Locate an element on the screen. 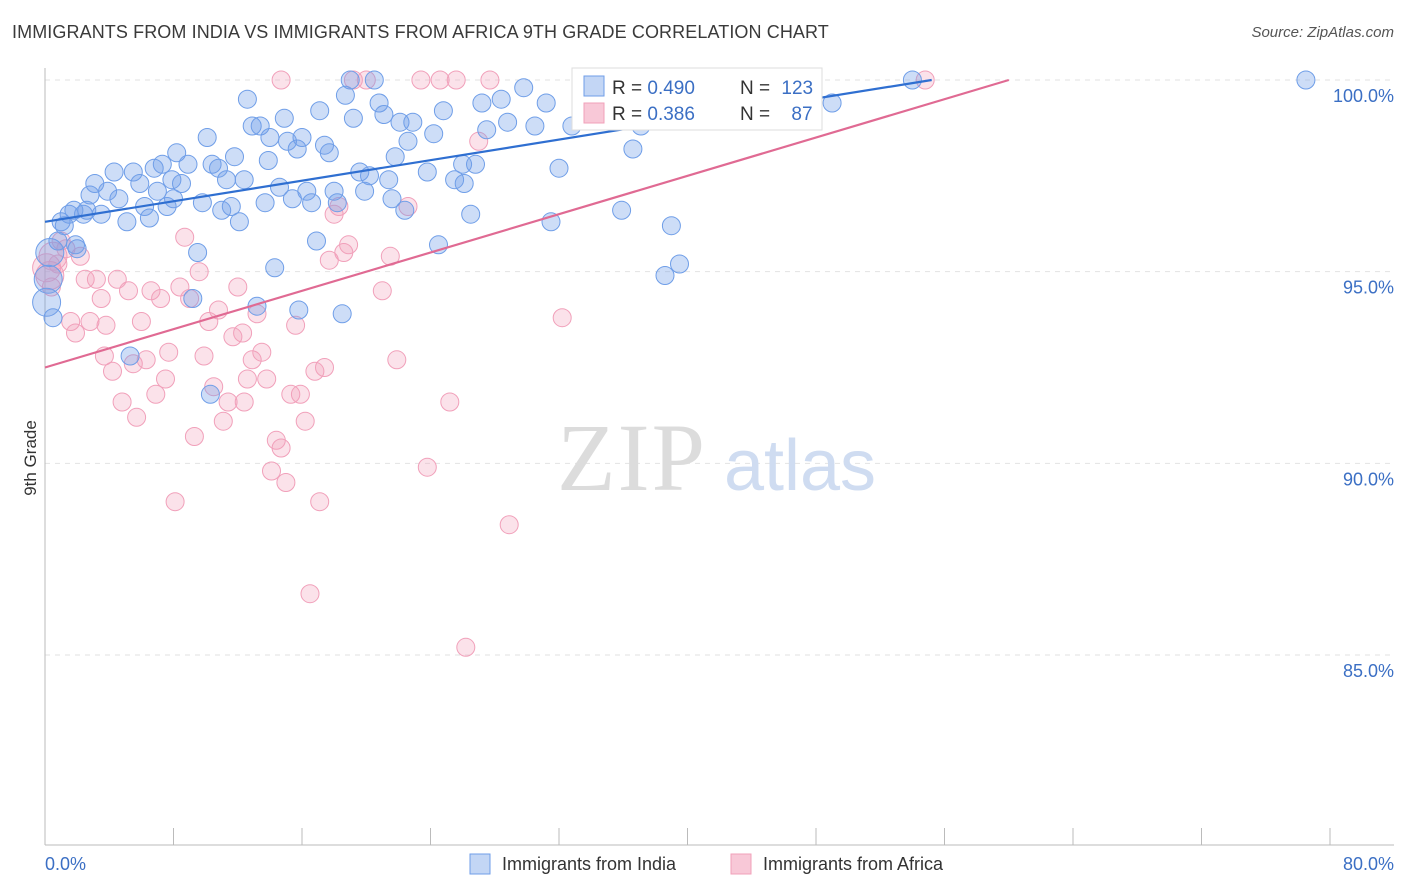  stats-africa-swatch is located at coordinates (594, 113).